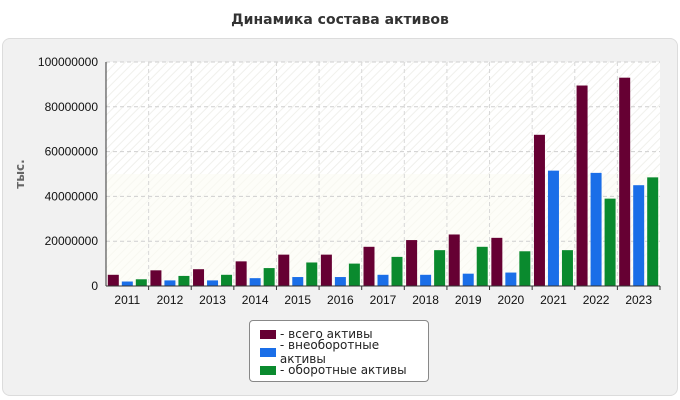 Image resolution: width=680 pixels, height=400 pixels. What do you see at coordinates (297, 300) in the screenshot?
I see `x-tick-label: 2015` at bounding box center [297, 300].